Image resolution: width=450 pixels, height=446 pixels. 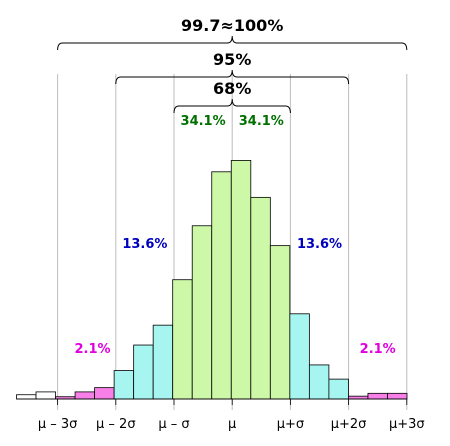 What do you see at coordinates (232, 59) in the screenshot?
I see `interval-brace-label: 95%` at bounding box center [232, 59].